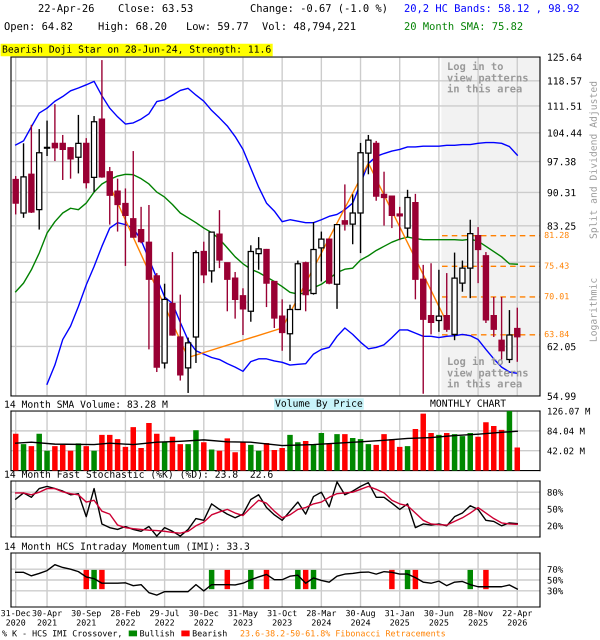  What do you see at coordinates (491, 9) in the screenshot?
I see `text: 20,2 HC Bands: 58.12 , 98.92` at bounding box center [491, 9].